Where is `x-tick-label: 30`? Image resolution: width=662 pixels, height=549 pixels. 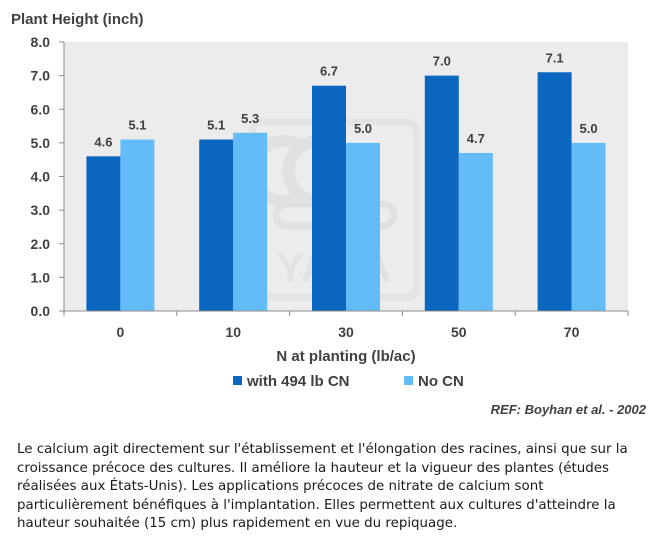 x-tick-label: 30 is located at coordinates (346, 332).